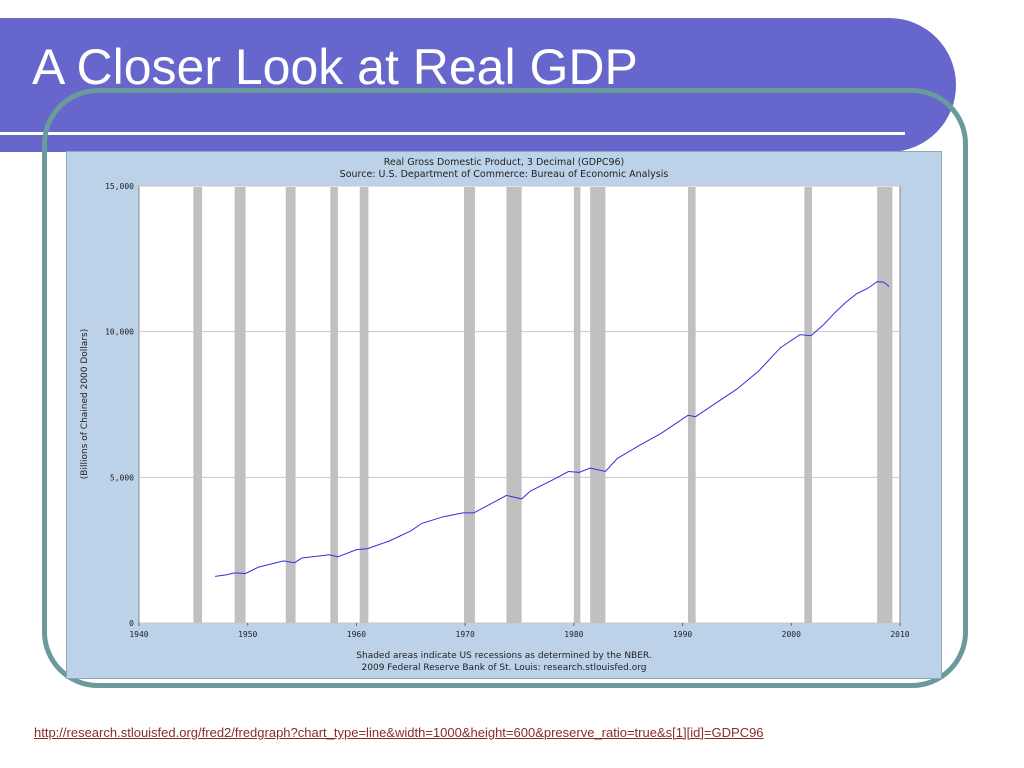  Describe the element at coordinates (573, 634) in the screenshot. I see `x-tick-label-4: 1980` at that location.